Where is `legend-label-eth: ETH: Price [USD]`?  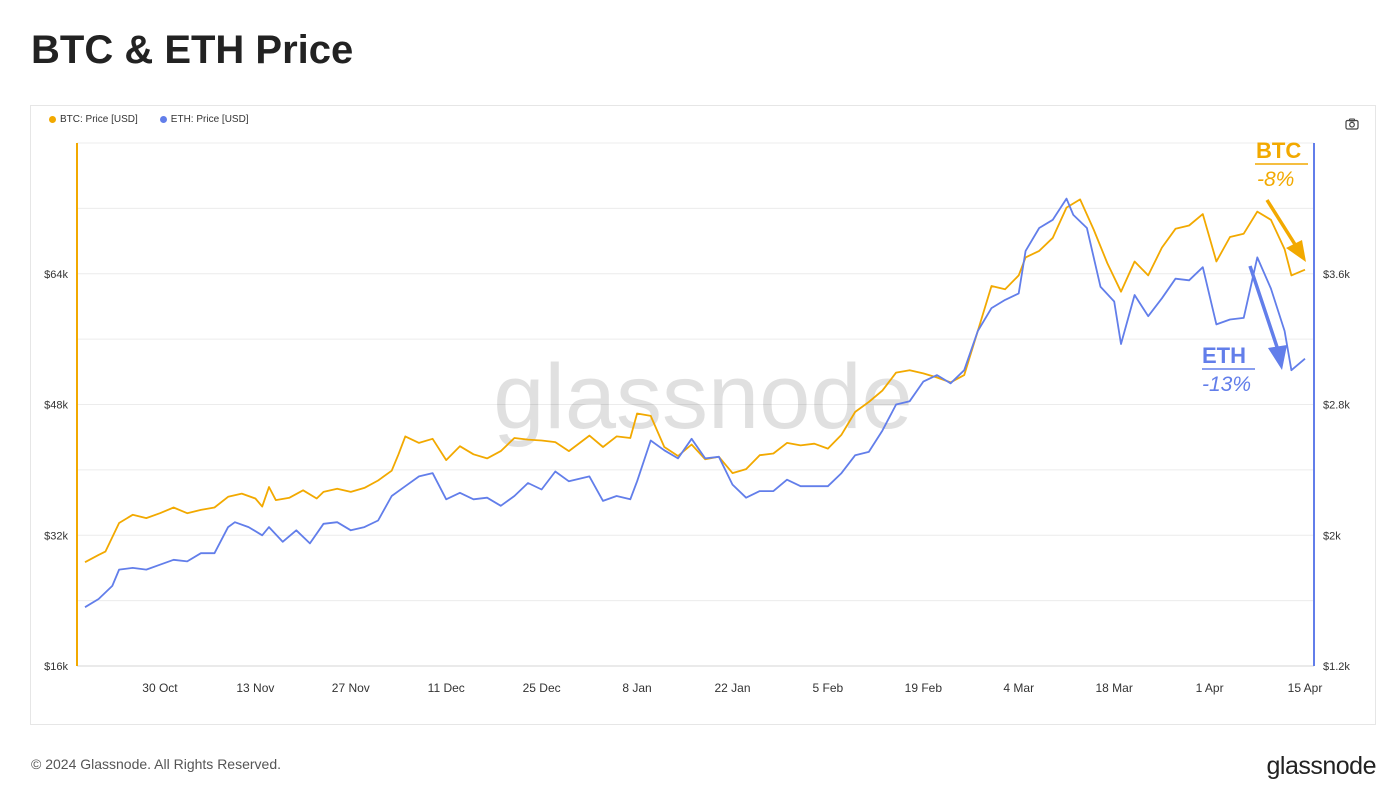
legend-label-eth: ETH: Price [USD] is located at coordinates (209, 119).